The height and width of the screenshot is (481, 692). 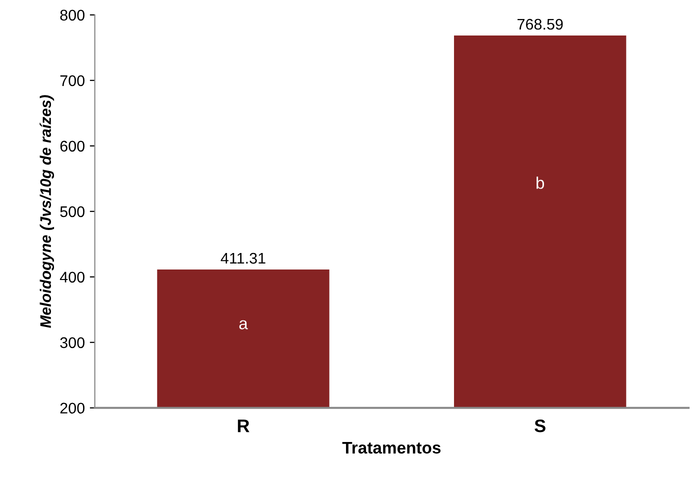 I want to click on data-label: 768.59, so click(x=540, y=24).